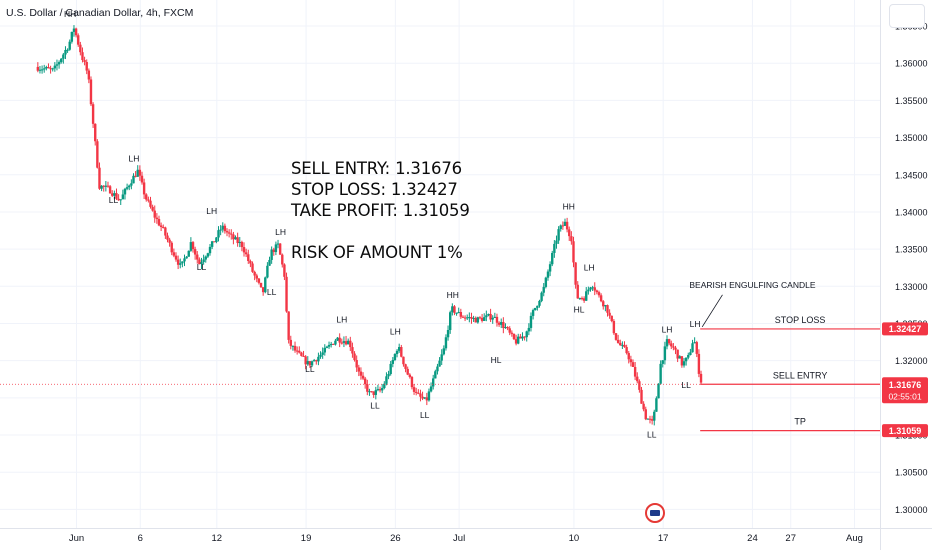 The width and height of the screenshot is (932, 550). What do you see at coordinates (395, 538) in the screenshot?
I see `time-tick-label: 26` at bounding box center [395, 538].